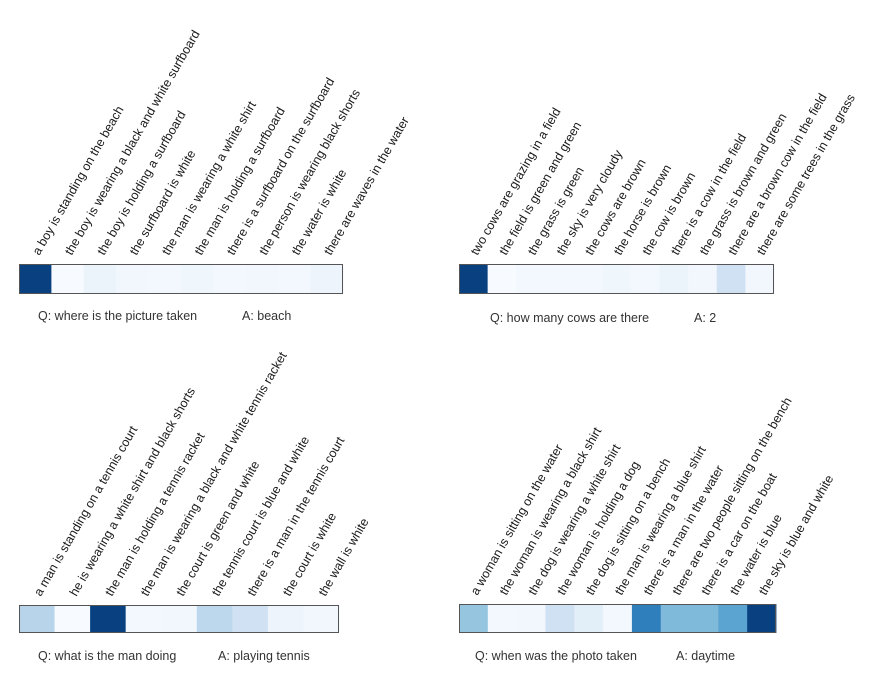  What do you see at coordinates (266, 316) in the screenshot?
I see `answer-label: A: beach` at bounding box center [266, 316].